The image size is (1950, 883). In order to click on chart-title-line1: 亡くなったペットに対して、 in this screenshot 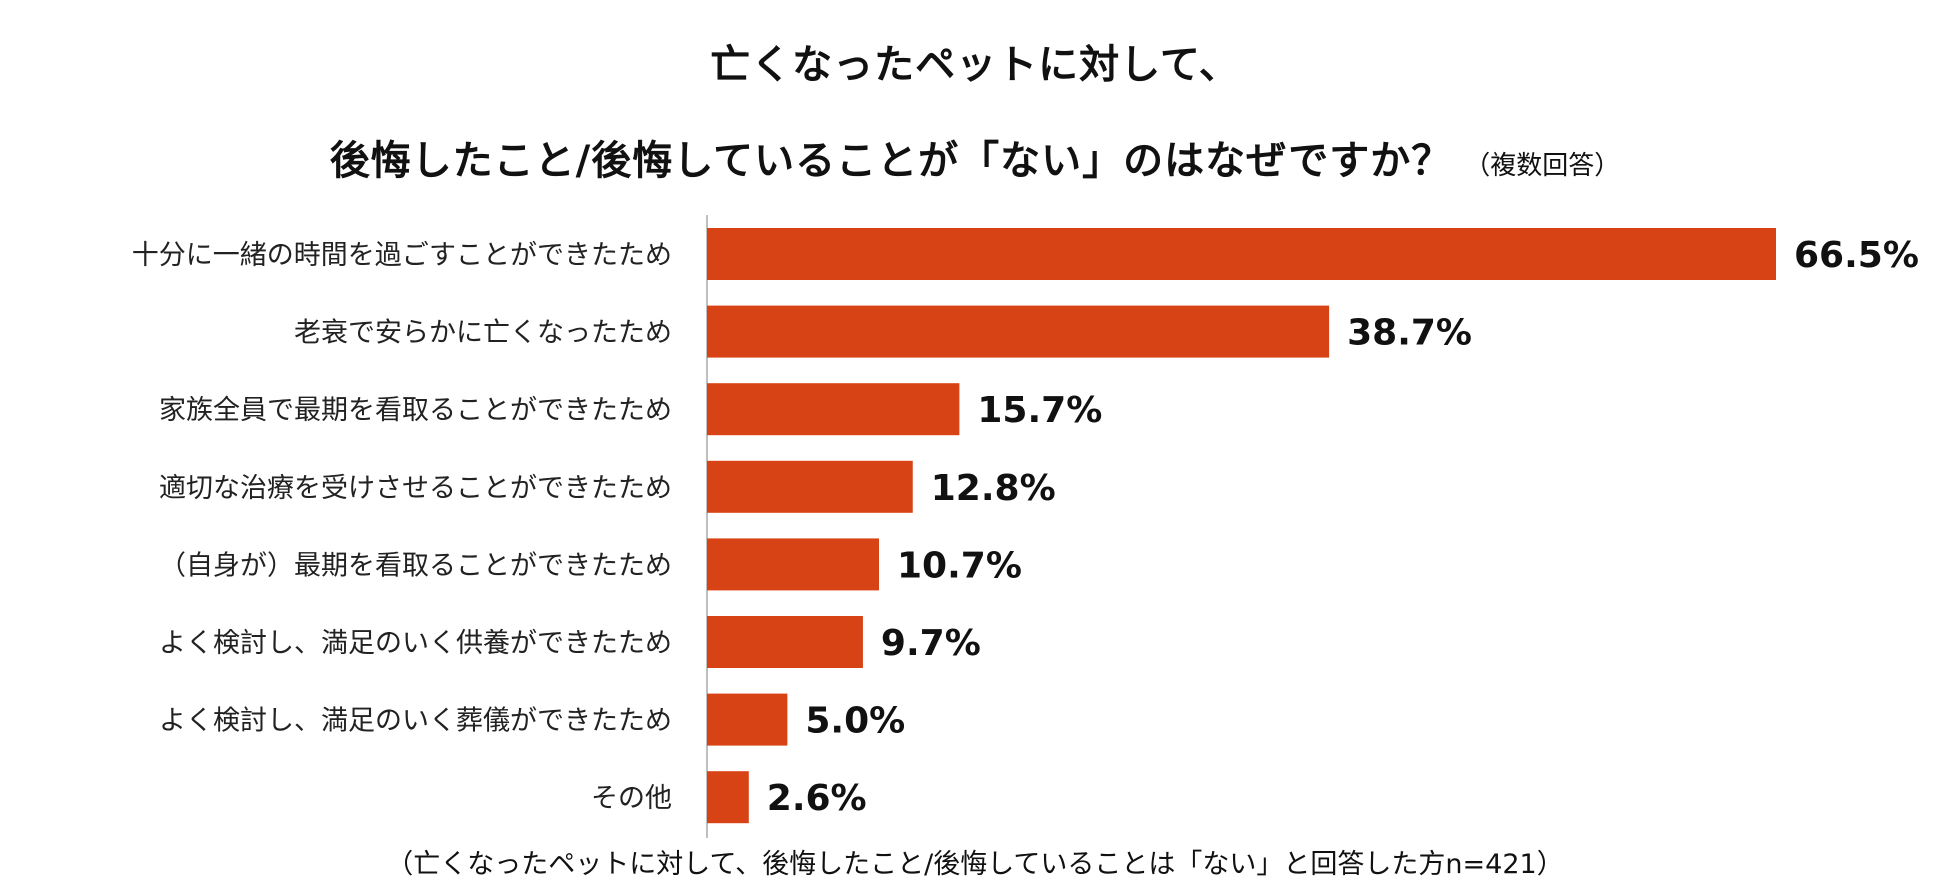, I will do `click(975, 65)`.